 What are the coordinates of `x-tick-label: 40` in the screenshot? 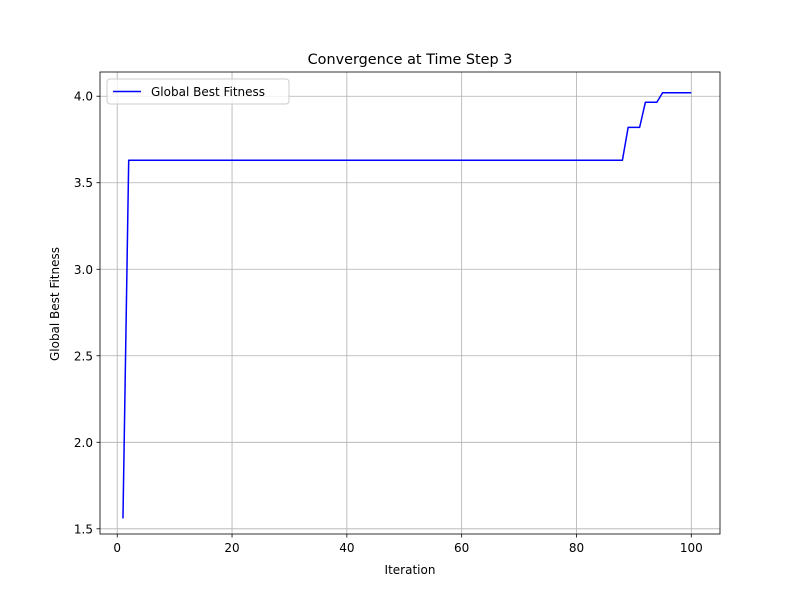 It's located at (346, 548).